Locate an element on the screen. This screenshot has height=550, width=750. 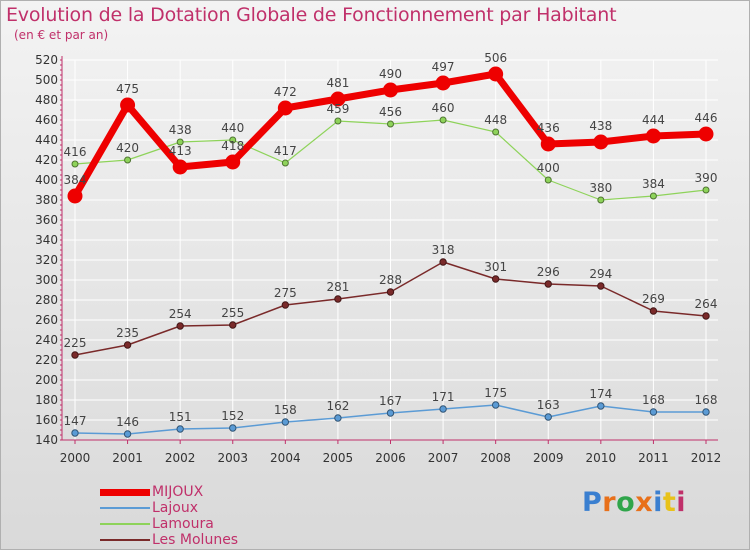
data-label-lamoura: 456 is located at coordinates (390, 112).